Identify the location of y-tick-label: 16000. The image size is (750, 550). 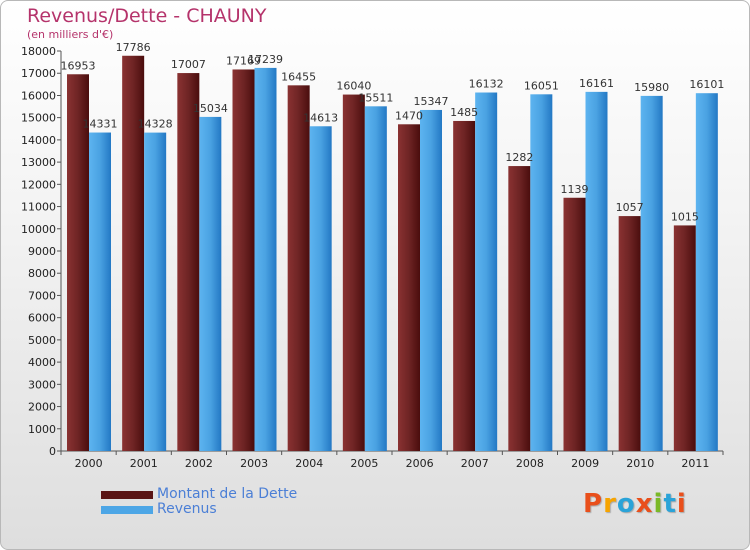
(38, 95).